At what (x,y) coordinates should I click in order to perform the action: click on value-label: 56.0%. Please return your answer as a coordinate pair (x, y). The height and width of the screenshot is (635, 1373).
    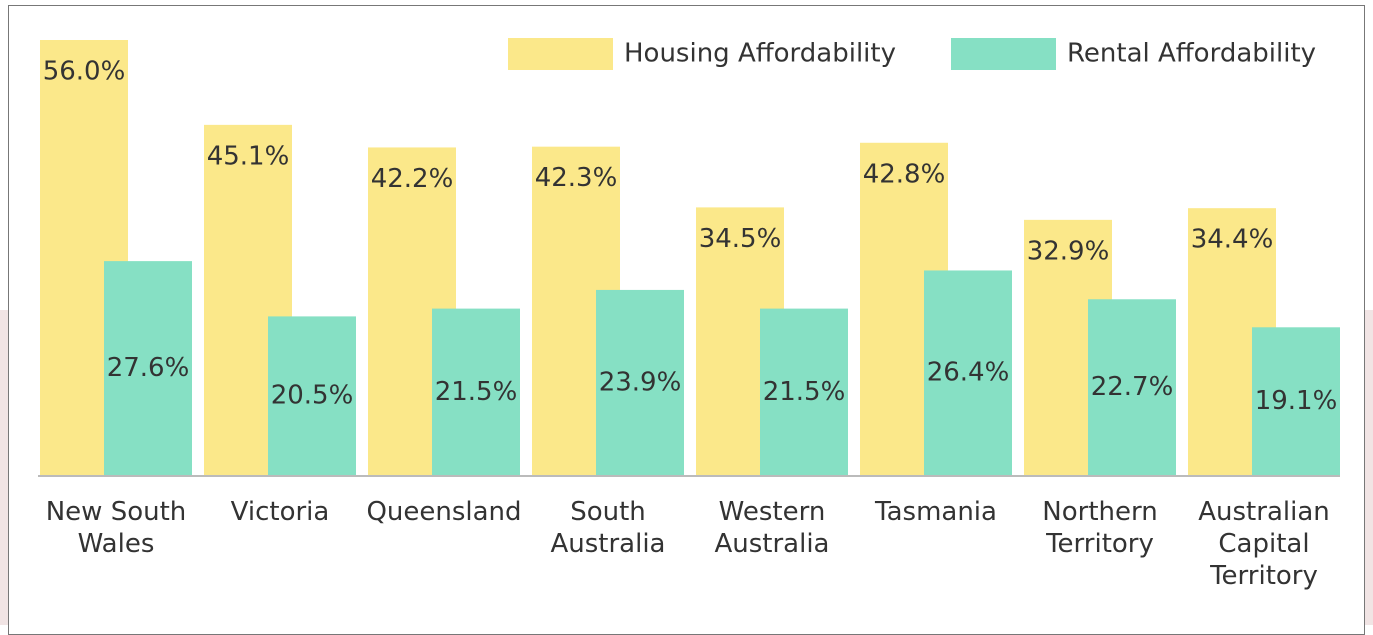
    Looking at the image, I should click on (84, 72).